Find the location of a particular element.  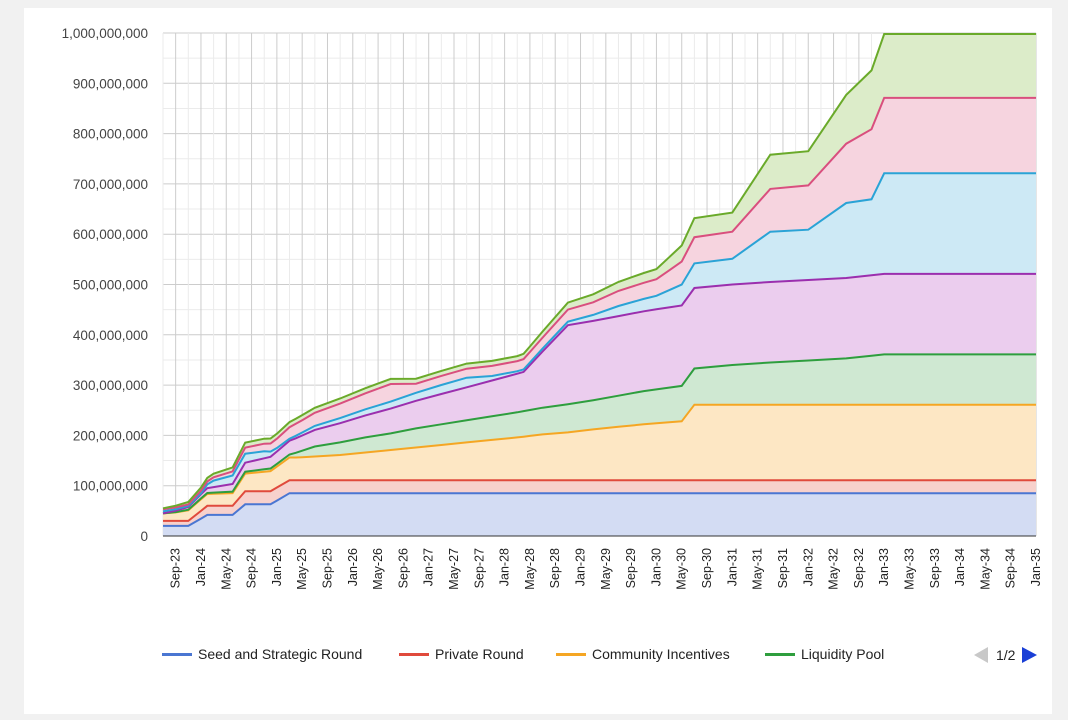

x-tick-label: Jan-30 is located at coordinates (656, 567).